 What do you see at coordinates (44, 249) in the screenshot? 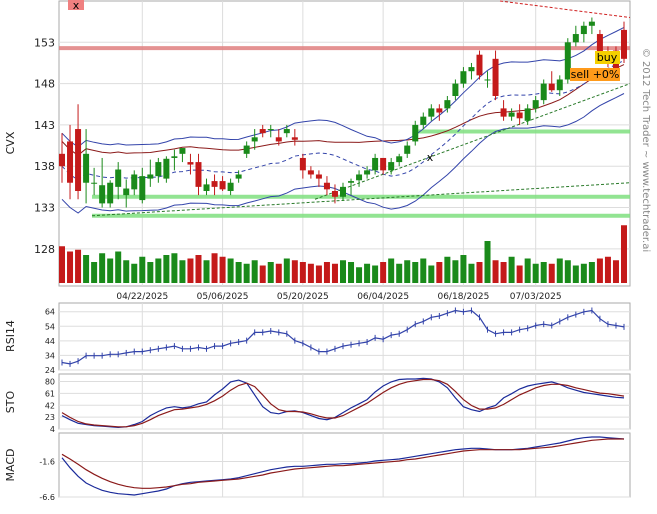
I see `price-tick-label: 128` at bounding box center [44, 249].